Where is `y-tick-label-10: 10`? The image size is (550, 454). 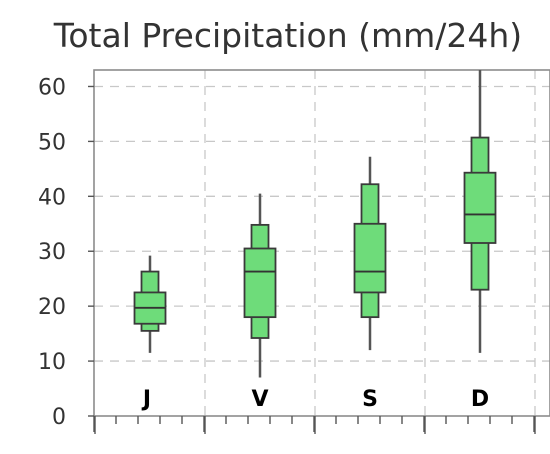 y-tick-label-10: 10 is located at coordinates (52, 362).